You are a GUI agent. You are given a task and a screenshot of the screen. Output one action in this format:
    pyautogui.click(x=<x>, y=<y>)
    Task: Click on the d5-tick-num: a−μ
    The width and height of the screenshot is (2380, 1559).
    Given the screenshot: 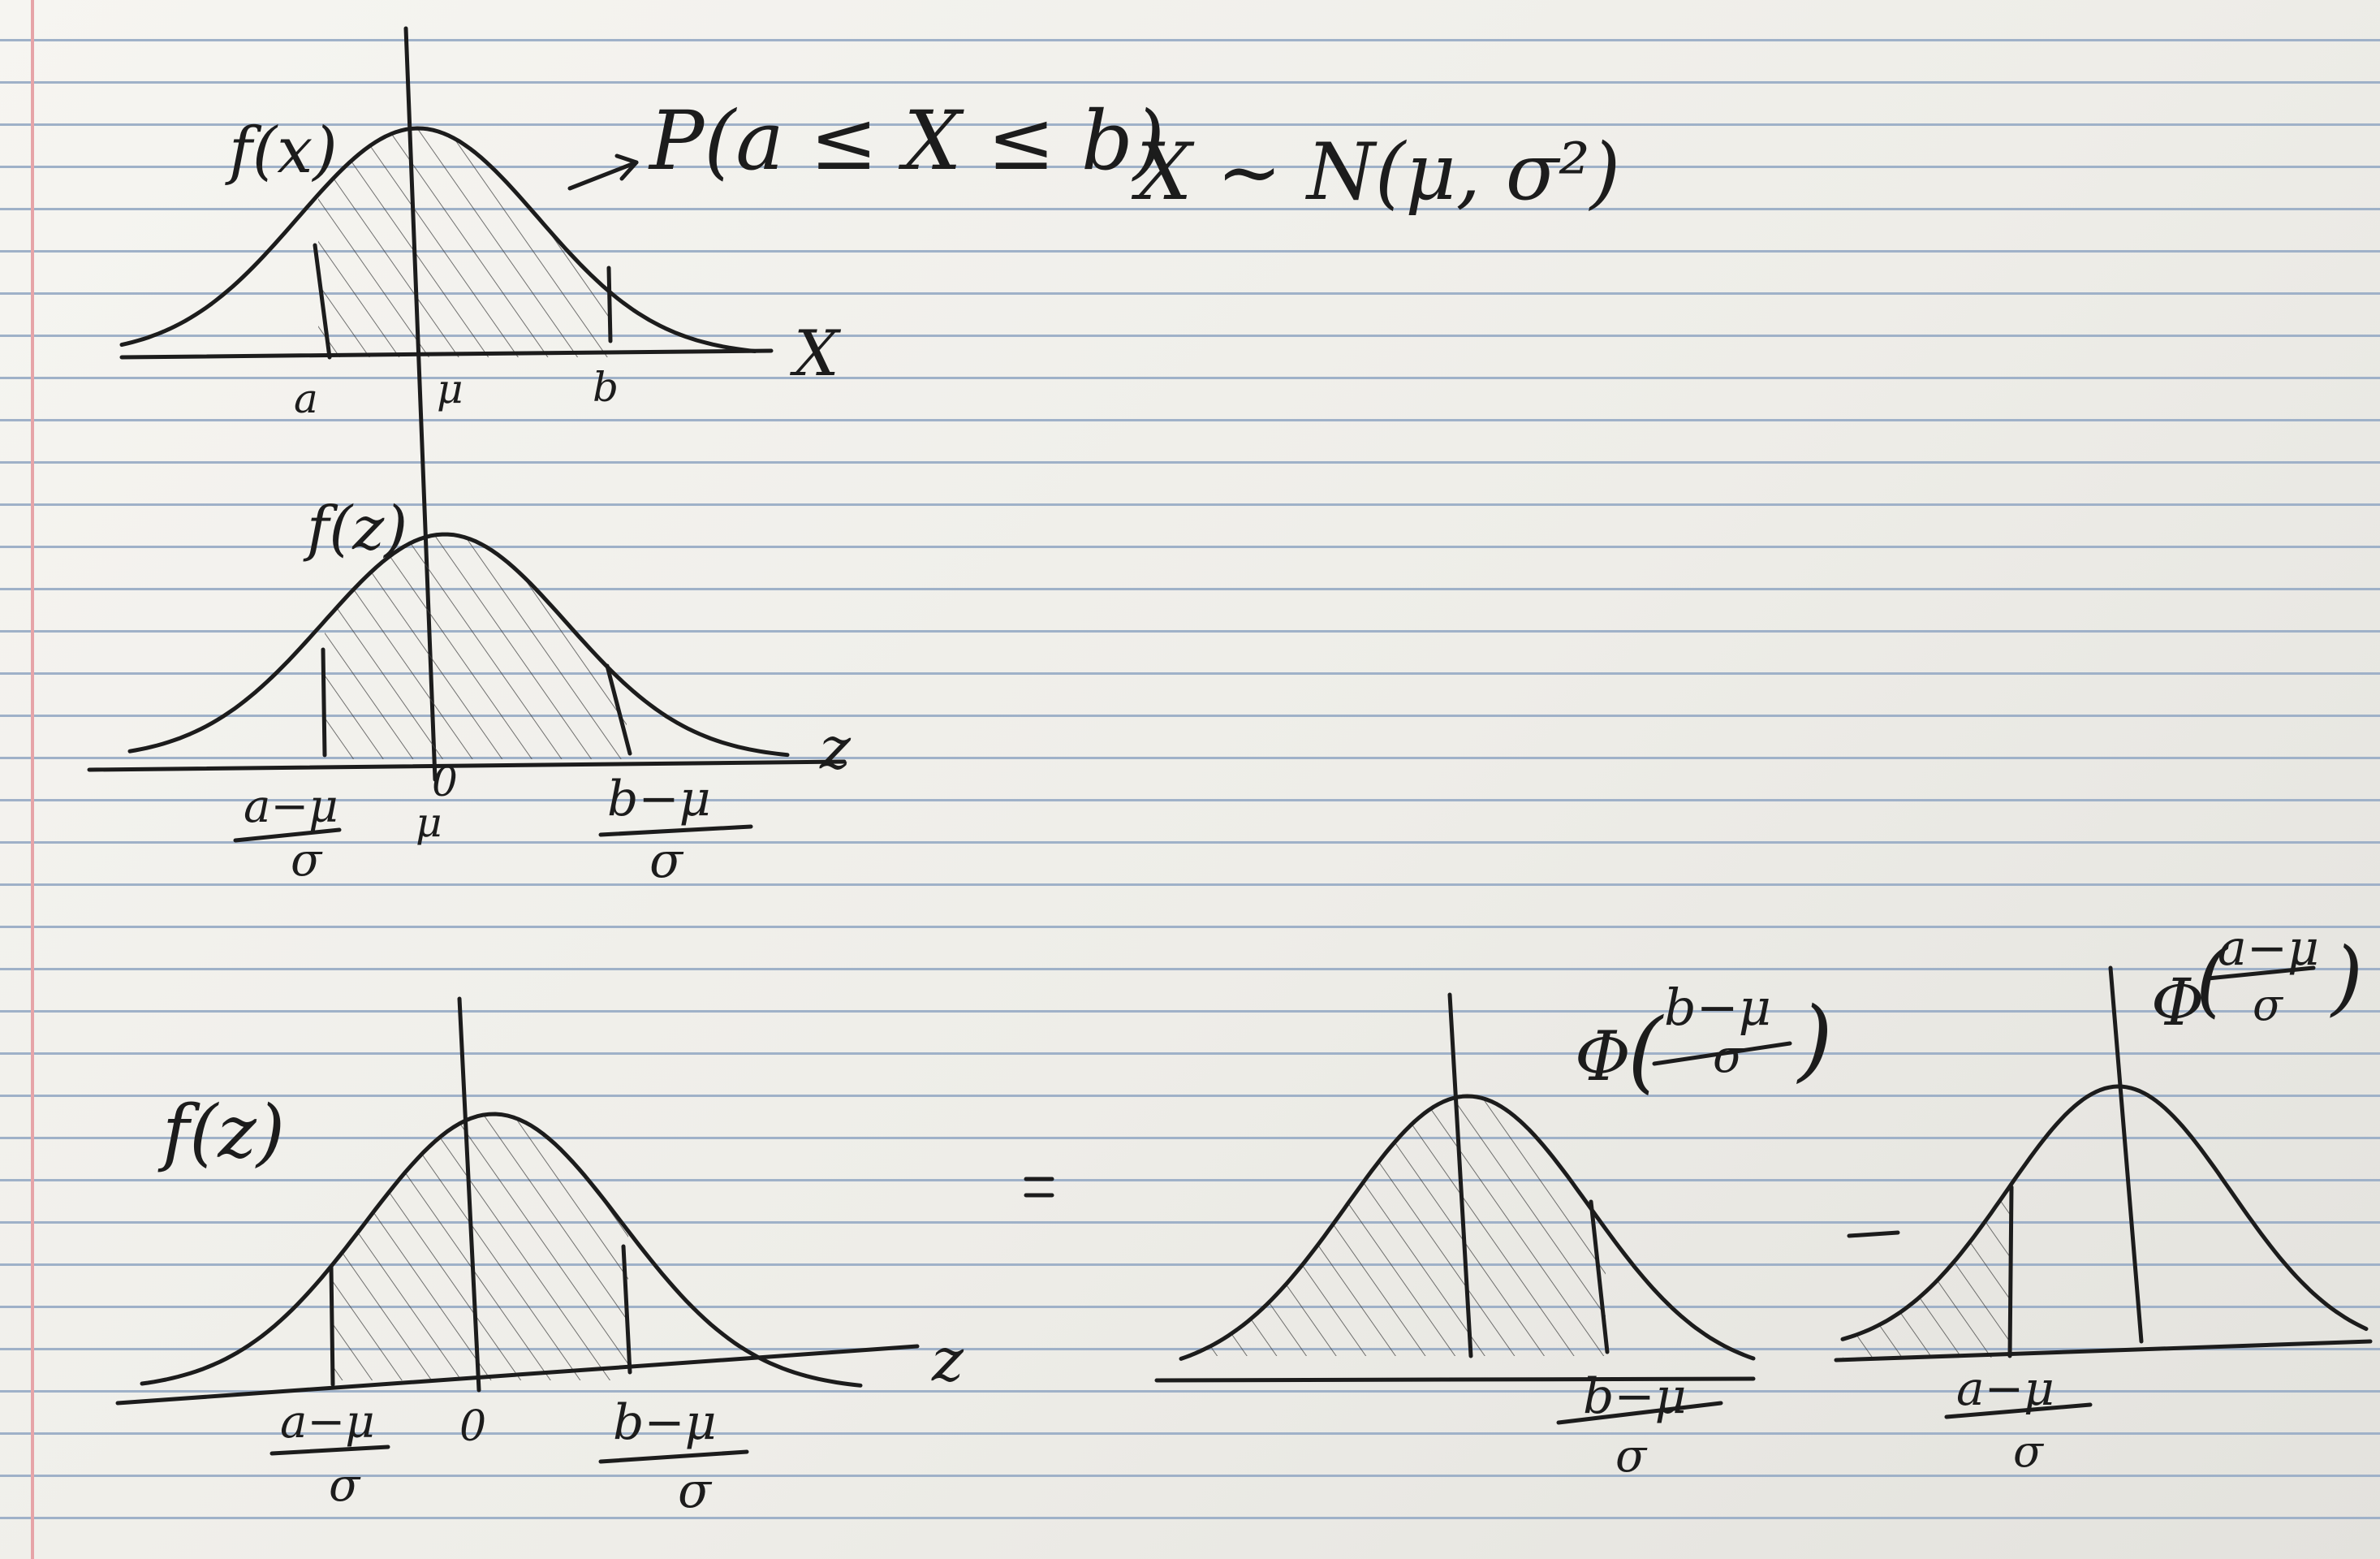 What is the action you would take?
    pyautogui.click(x=2005, y=1388)
    